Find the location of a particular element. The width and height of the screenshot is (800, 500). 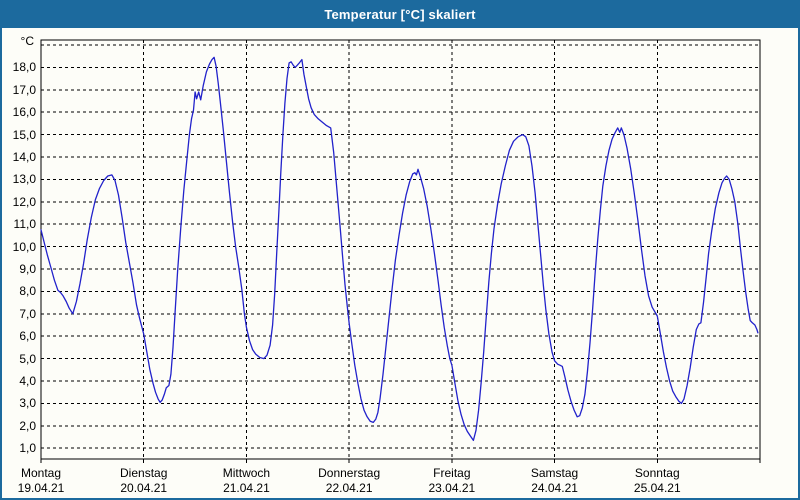

window-titlebar: Temperatur [°C] skaliert is located at coordinates (400, 14).